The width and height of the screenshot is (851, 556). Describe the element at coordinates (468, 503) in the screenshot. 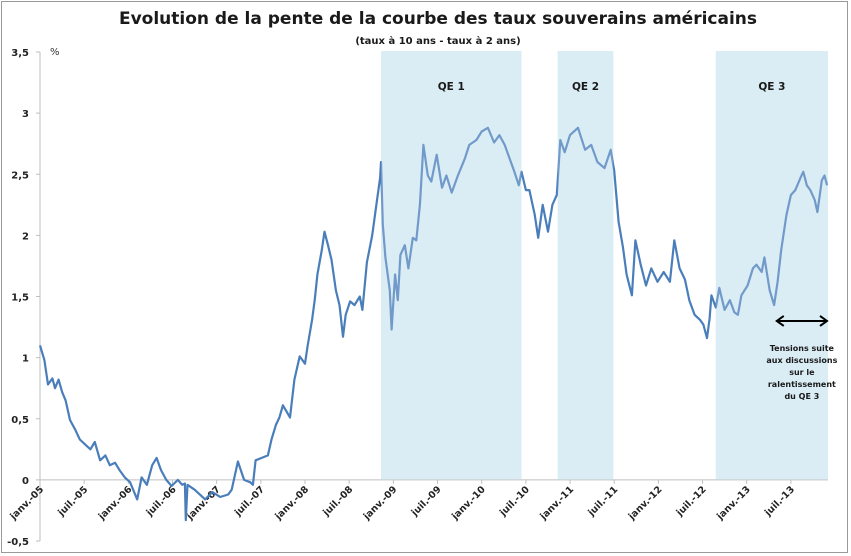

I see `x-tick-label: janv.-10` at that location.